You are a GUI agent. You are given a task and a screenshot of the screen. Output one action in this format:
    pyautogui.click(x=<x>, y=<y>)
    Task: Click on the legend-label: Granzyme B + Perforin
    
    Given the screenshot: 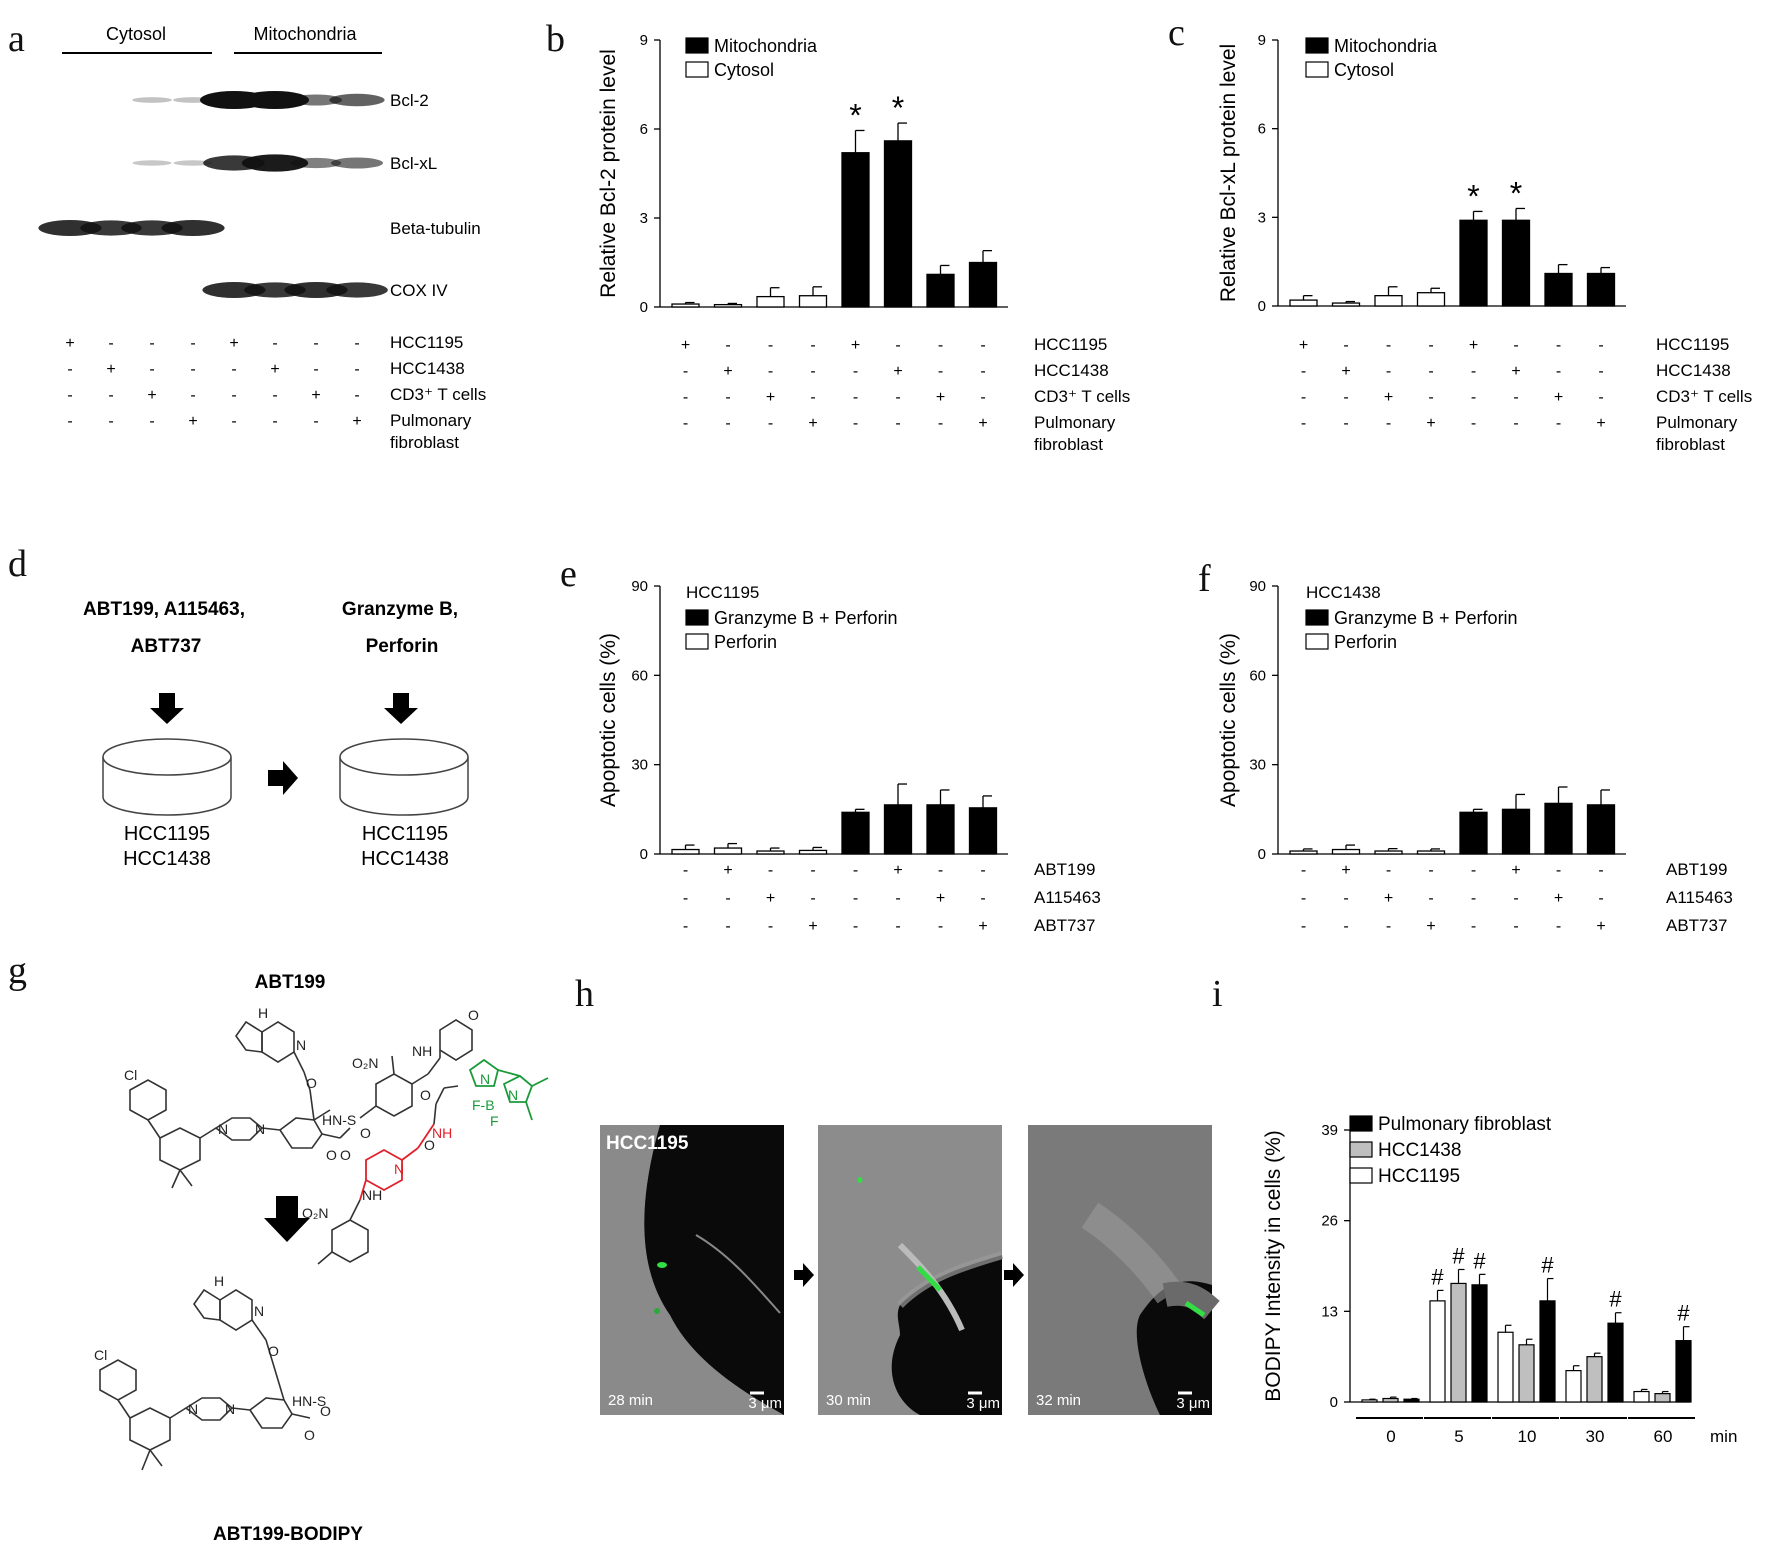 What is the action you would take?
    pyautogui.click(x=1426, y=618)
    